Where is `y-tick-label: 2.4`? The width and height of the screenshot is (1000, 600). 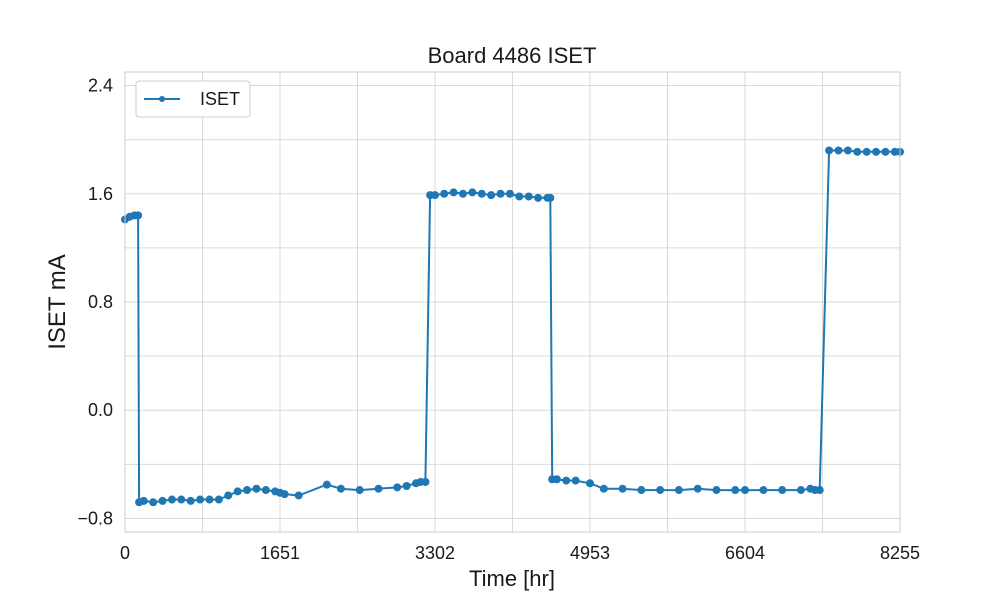 y-tick-label: 2.4 is located at coordinates (100, 86).